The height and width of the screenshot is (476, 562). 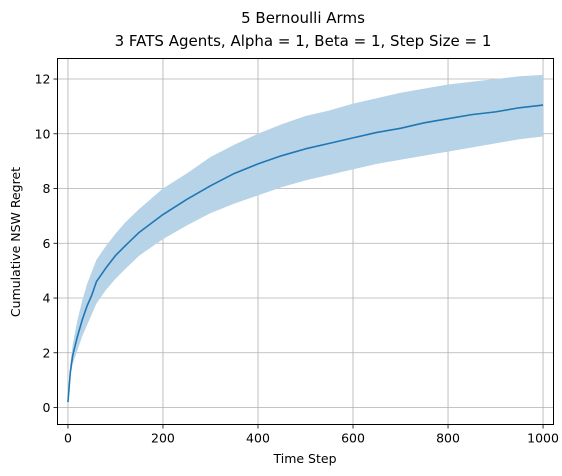 What do you see at coordinates (448, 438) in the screenshot?
I see `x-tick-label: 800` at bounding box center [448, 438].